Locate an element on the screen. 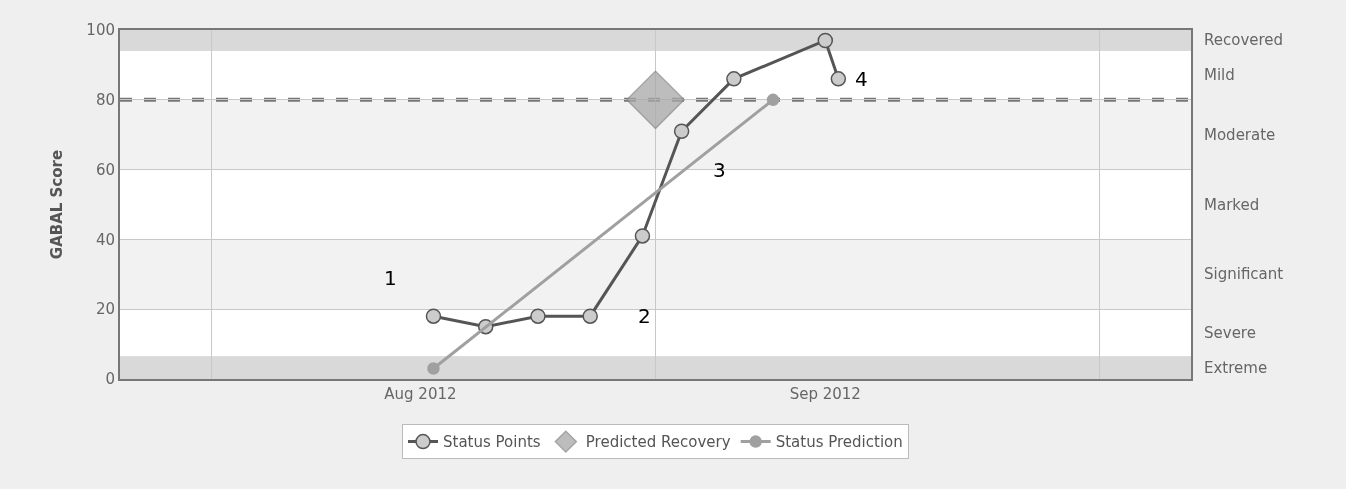 This screenshot has width=1346, height=489. band-label: Moderate is located at coordinates (1240, 135).